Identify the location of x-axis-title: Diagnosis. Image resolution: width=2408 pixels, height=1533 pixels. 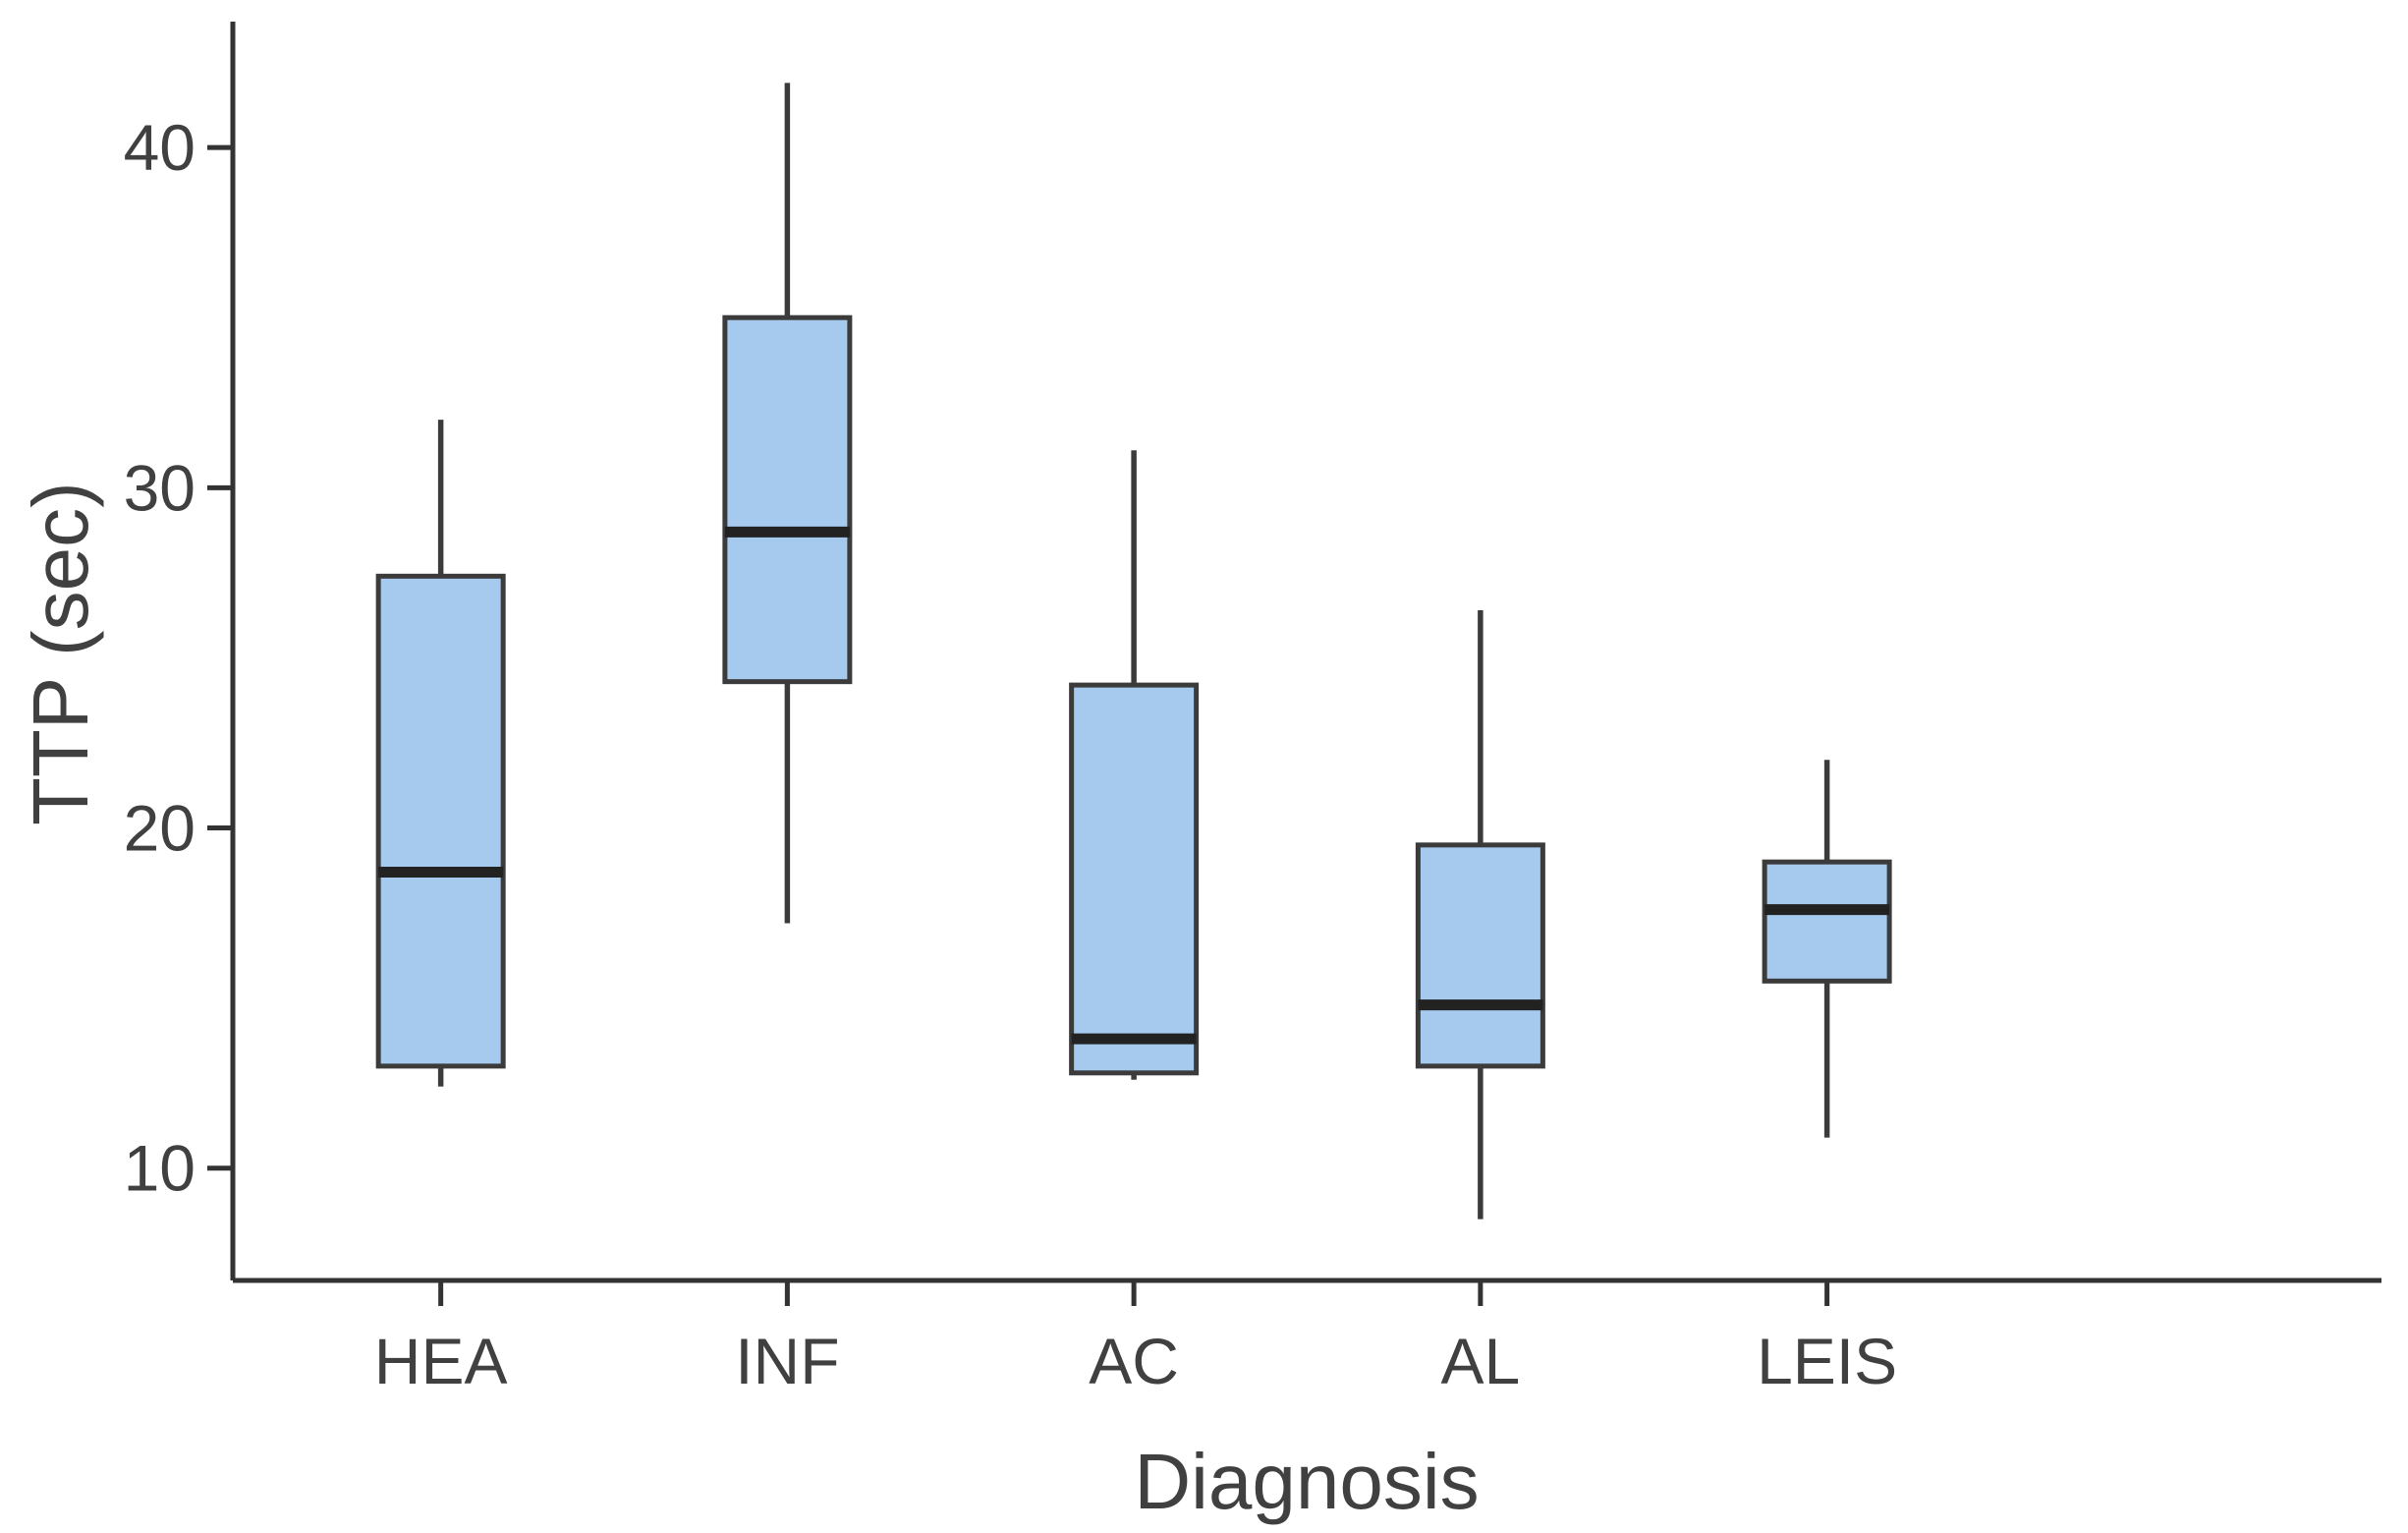
(1307, 1481).